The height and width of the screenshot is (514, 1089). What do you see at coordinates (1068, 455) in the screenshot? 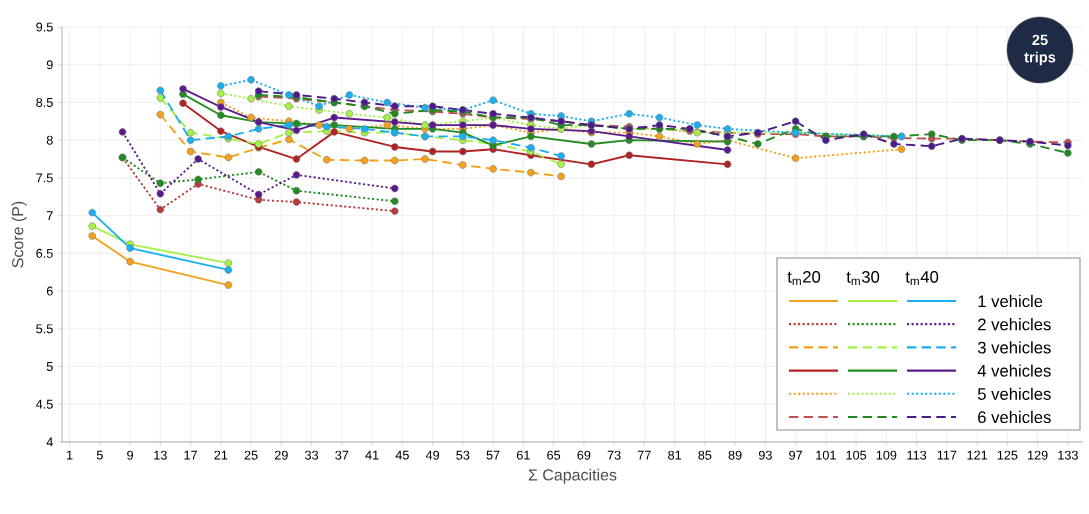
I see `x-tick-label: 133` at bounding box center [1068, 455].